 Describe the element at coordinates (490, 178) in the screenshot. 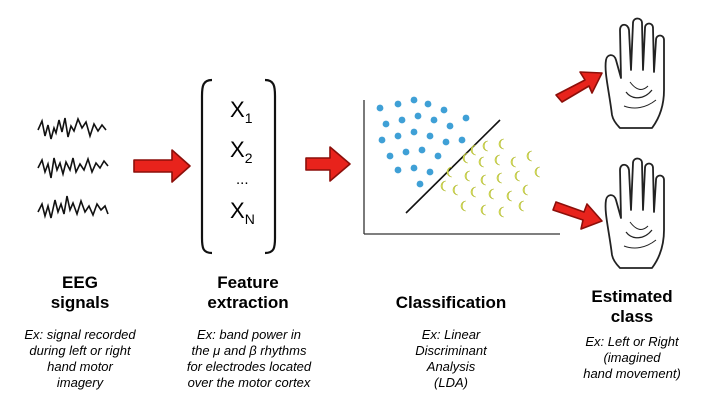

I see `class-right-points` at that location.